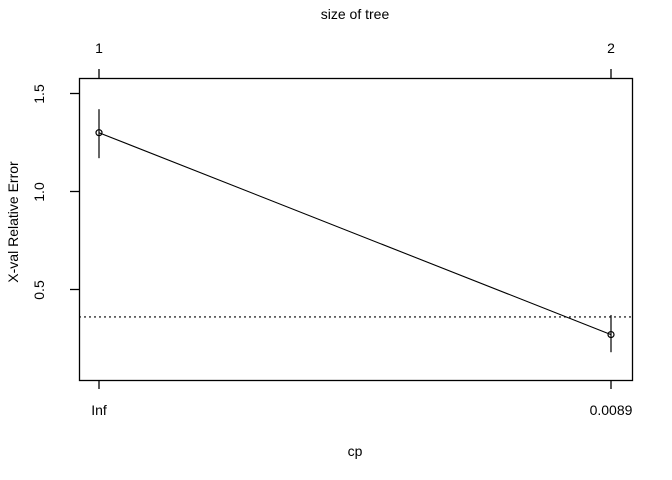 The image size is (672, 480). Describe the element at coordinates (39, 93) in the screenshot. I see `y-axis-tick-label: 1.5` at that location.